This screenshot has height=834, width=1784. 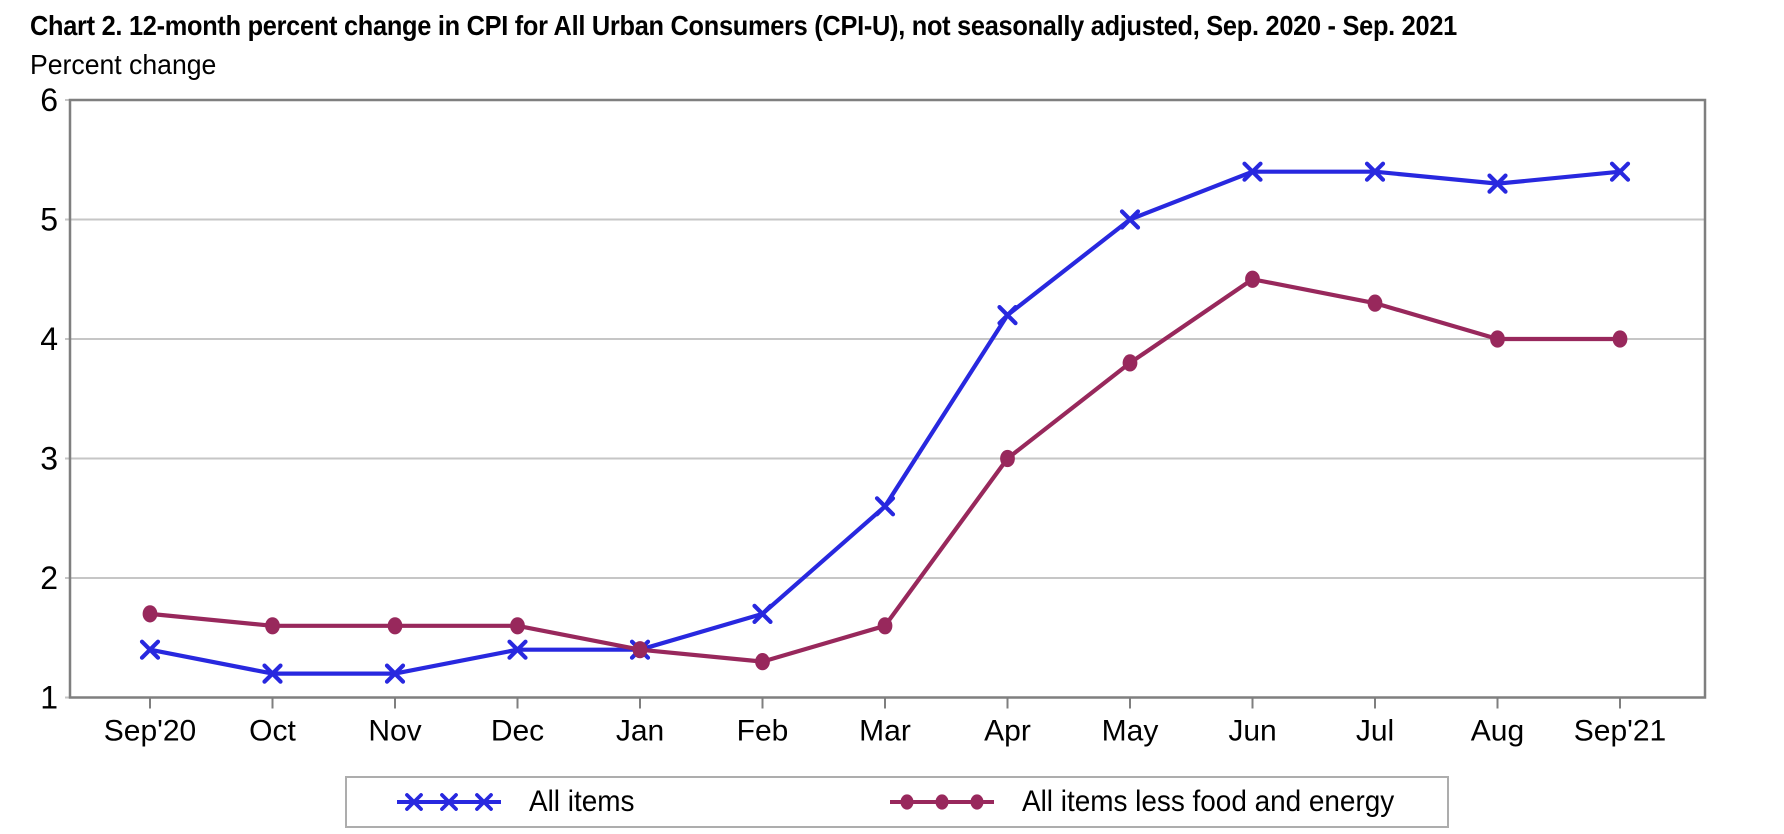 What do you see at coordinates (49, 578) in the screenshot?
I see `y-tick-label: 2` at bounding box center [49, 578].